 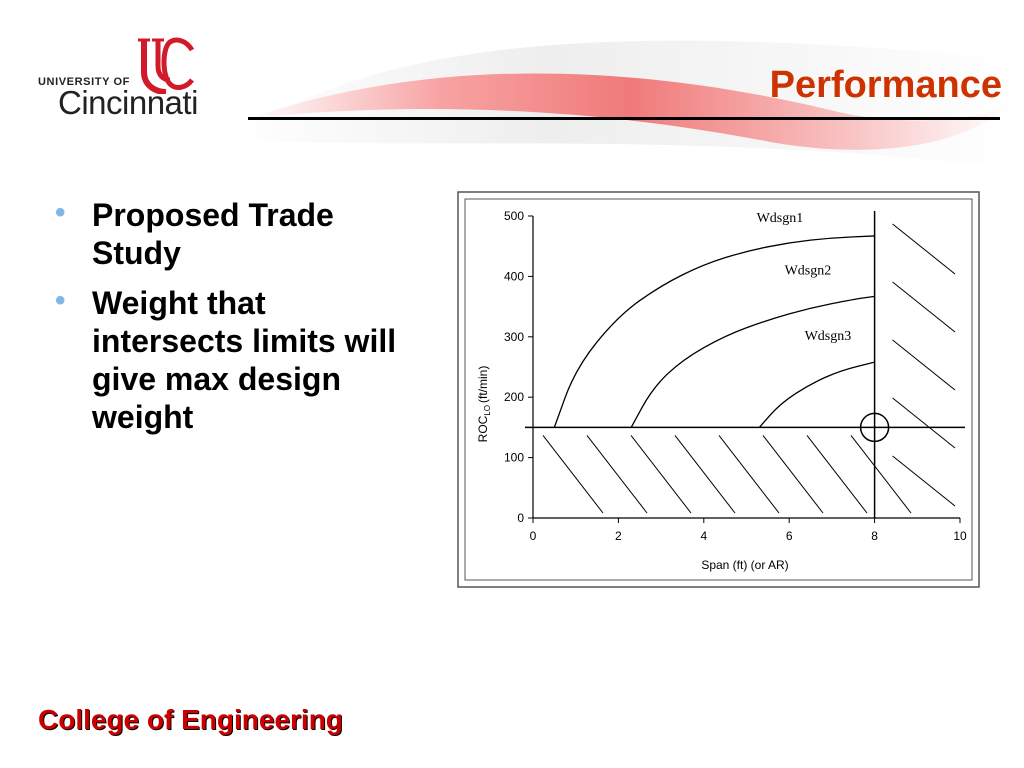 I want to click on series-label: Wdsgn2, so click(x=808, y=270).